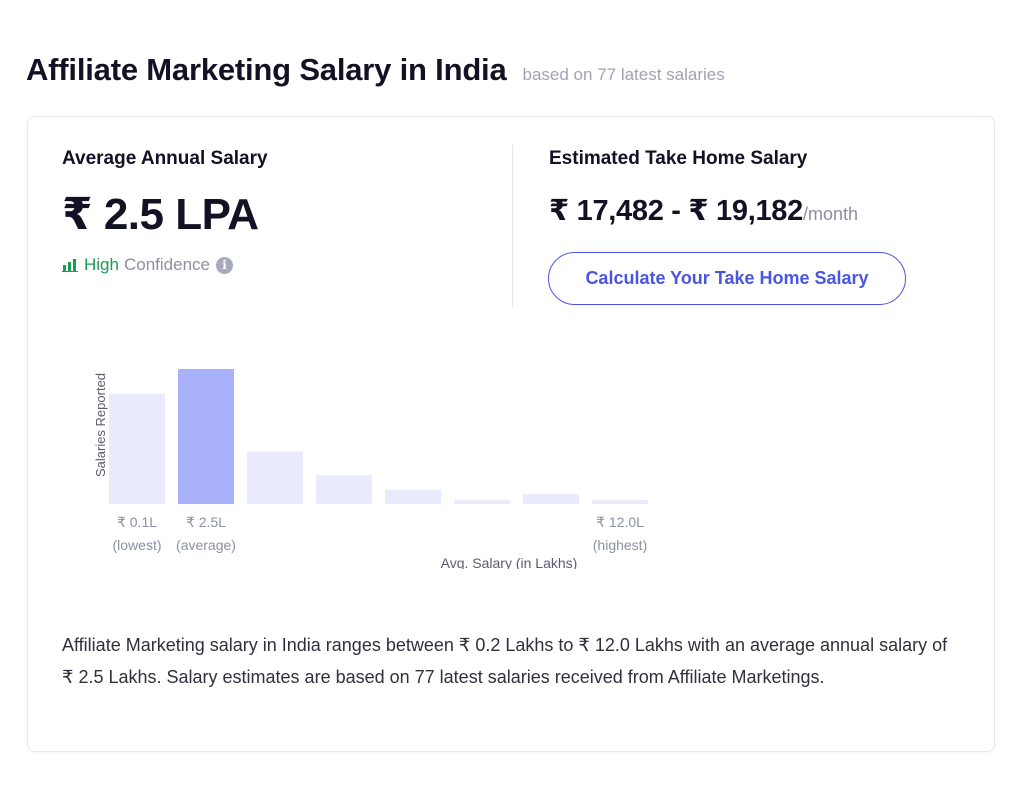 This screenshot has height=791, width=1024. I want to click on take-home-range: ₹ 17,482 - ₹ 19,182, so click(676, 211).